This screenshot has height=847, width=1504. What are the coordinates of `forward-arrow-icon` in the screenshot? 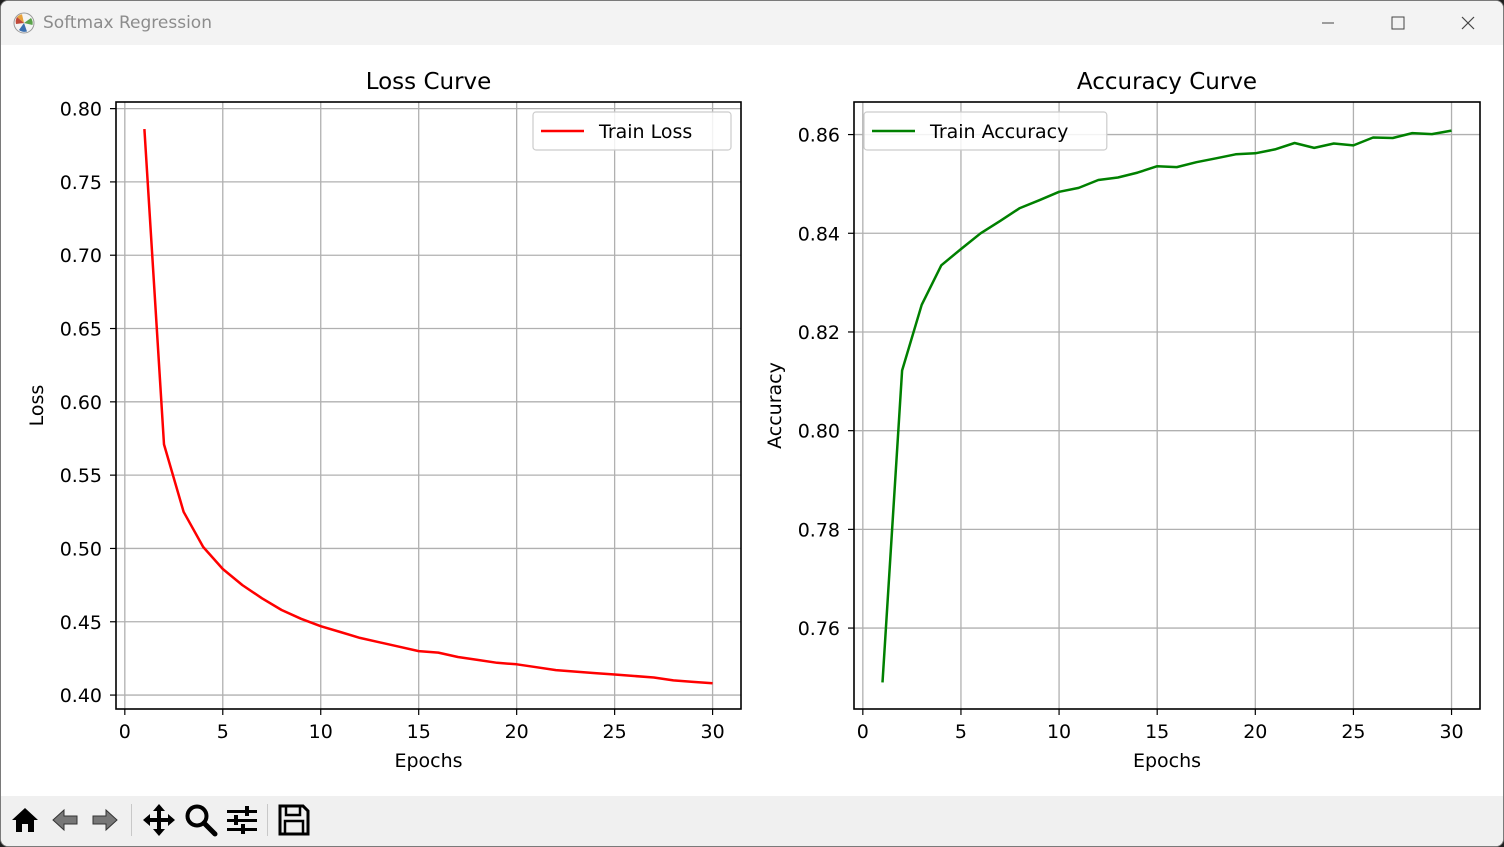 It's located at (105, 820).